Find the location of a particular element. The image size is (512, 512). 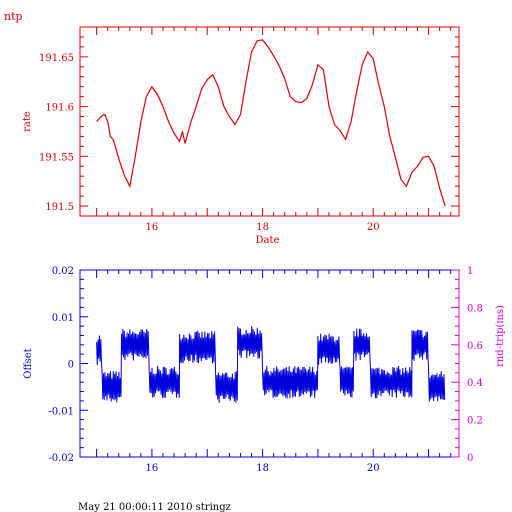

app-label: ntp is located at coordinates (13, 16).